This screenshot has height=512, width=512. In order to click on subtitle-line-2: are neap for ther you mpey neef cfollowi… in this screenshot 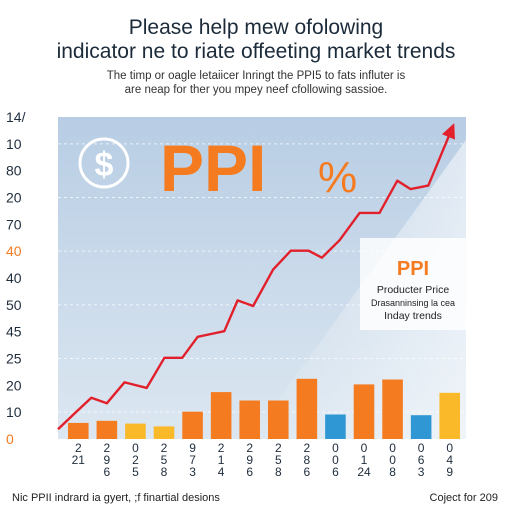, I will do `click(256, 90)`.